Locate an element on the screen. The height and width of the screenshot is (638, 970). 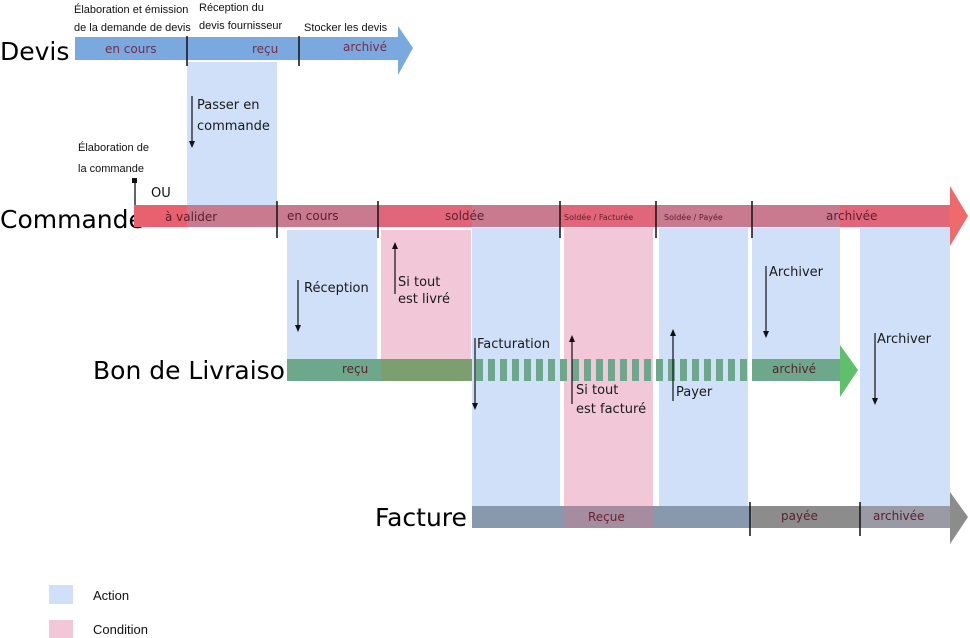
facture-arrowhead is located at coordinates (959, 518).